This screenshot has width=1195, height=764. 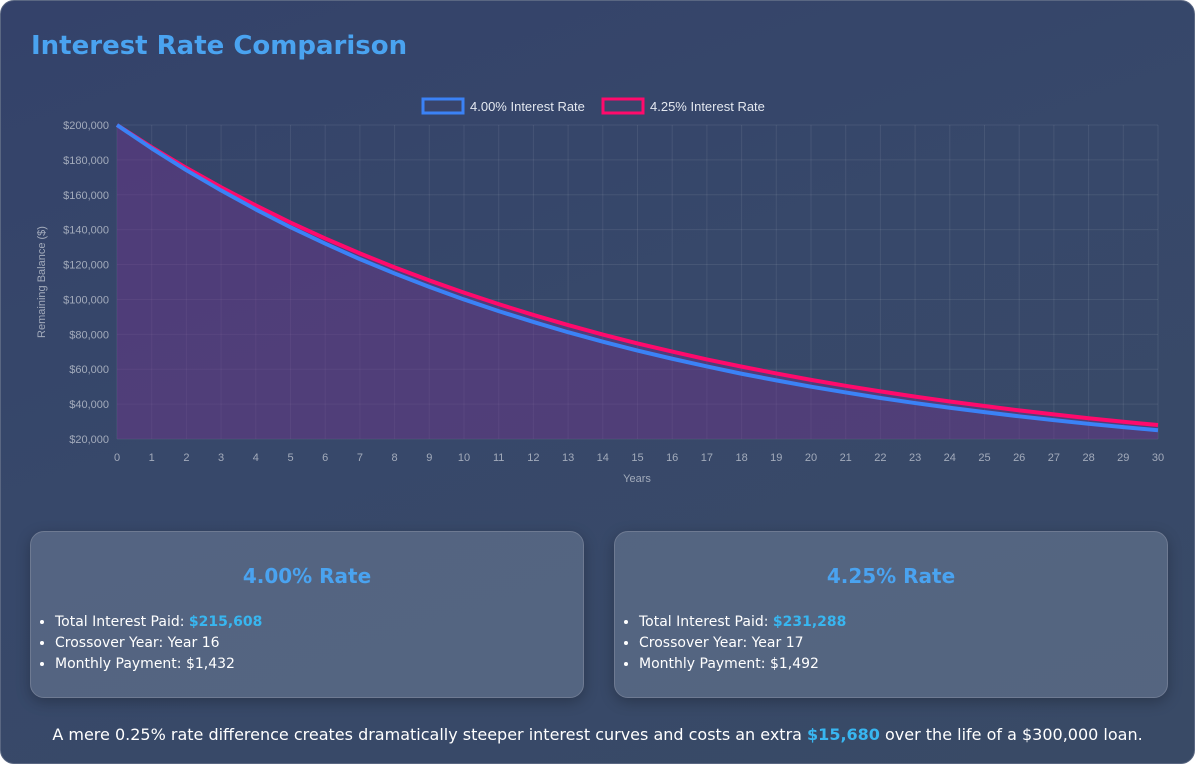 I want to click on interest-value: $231,288, so click(x=809, y=622).